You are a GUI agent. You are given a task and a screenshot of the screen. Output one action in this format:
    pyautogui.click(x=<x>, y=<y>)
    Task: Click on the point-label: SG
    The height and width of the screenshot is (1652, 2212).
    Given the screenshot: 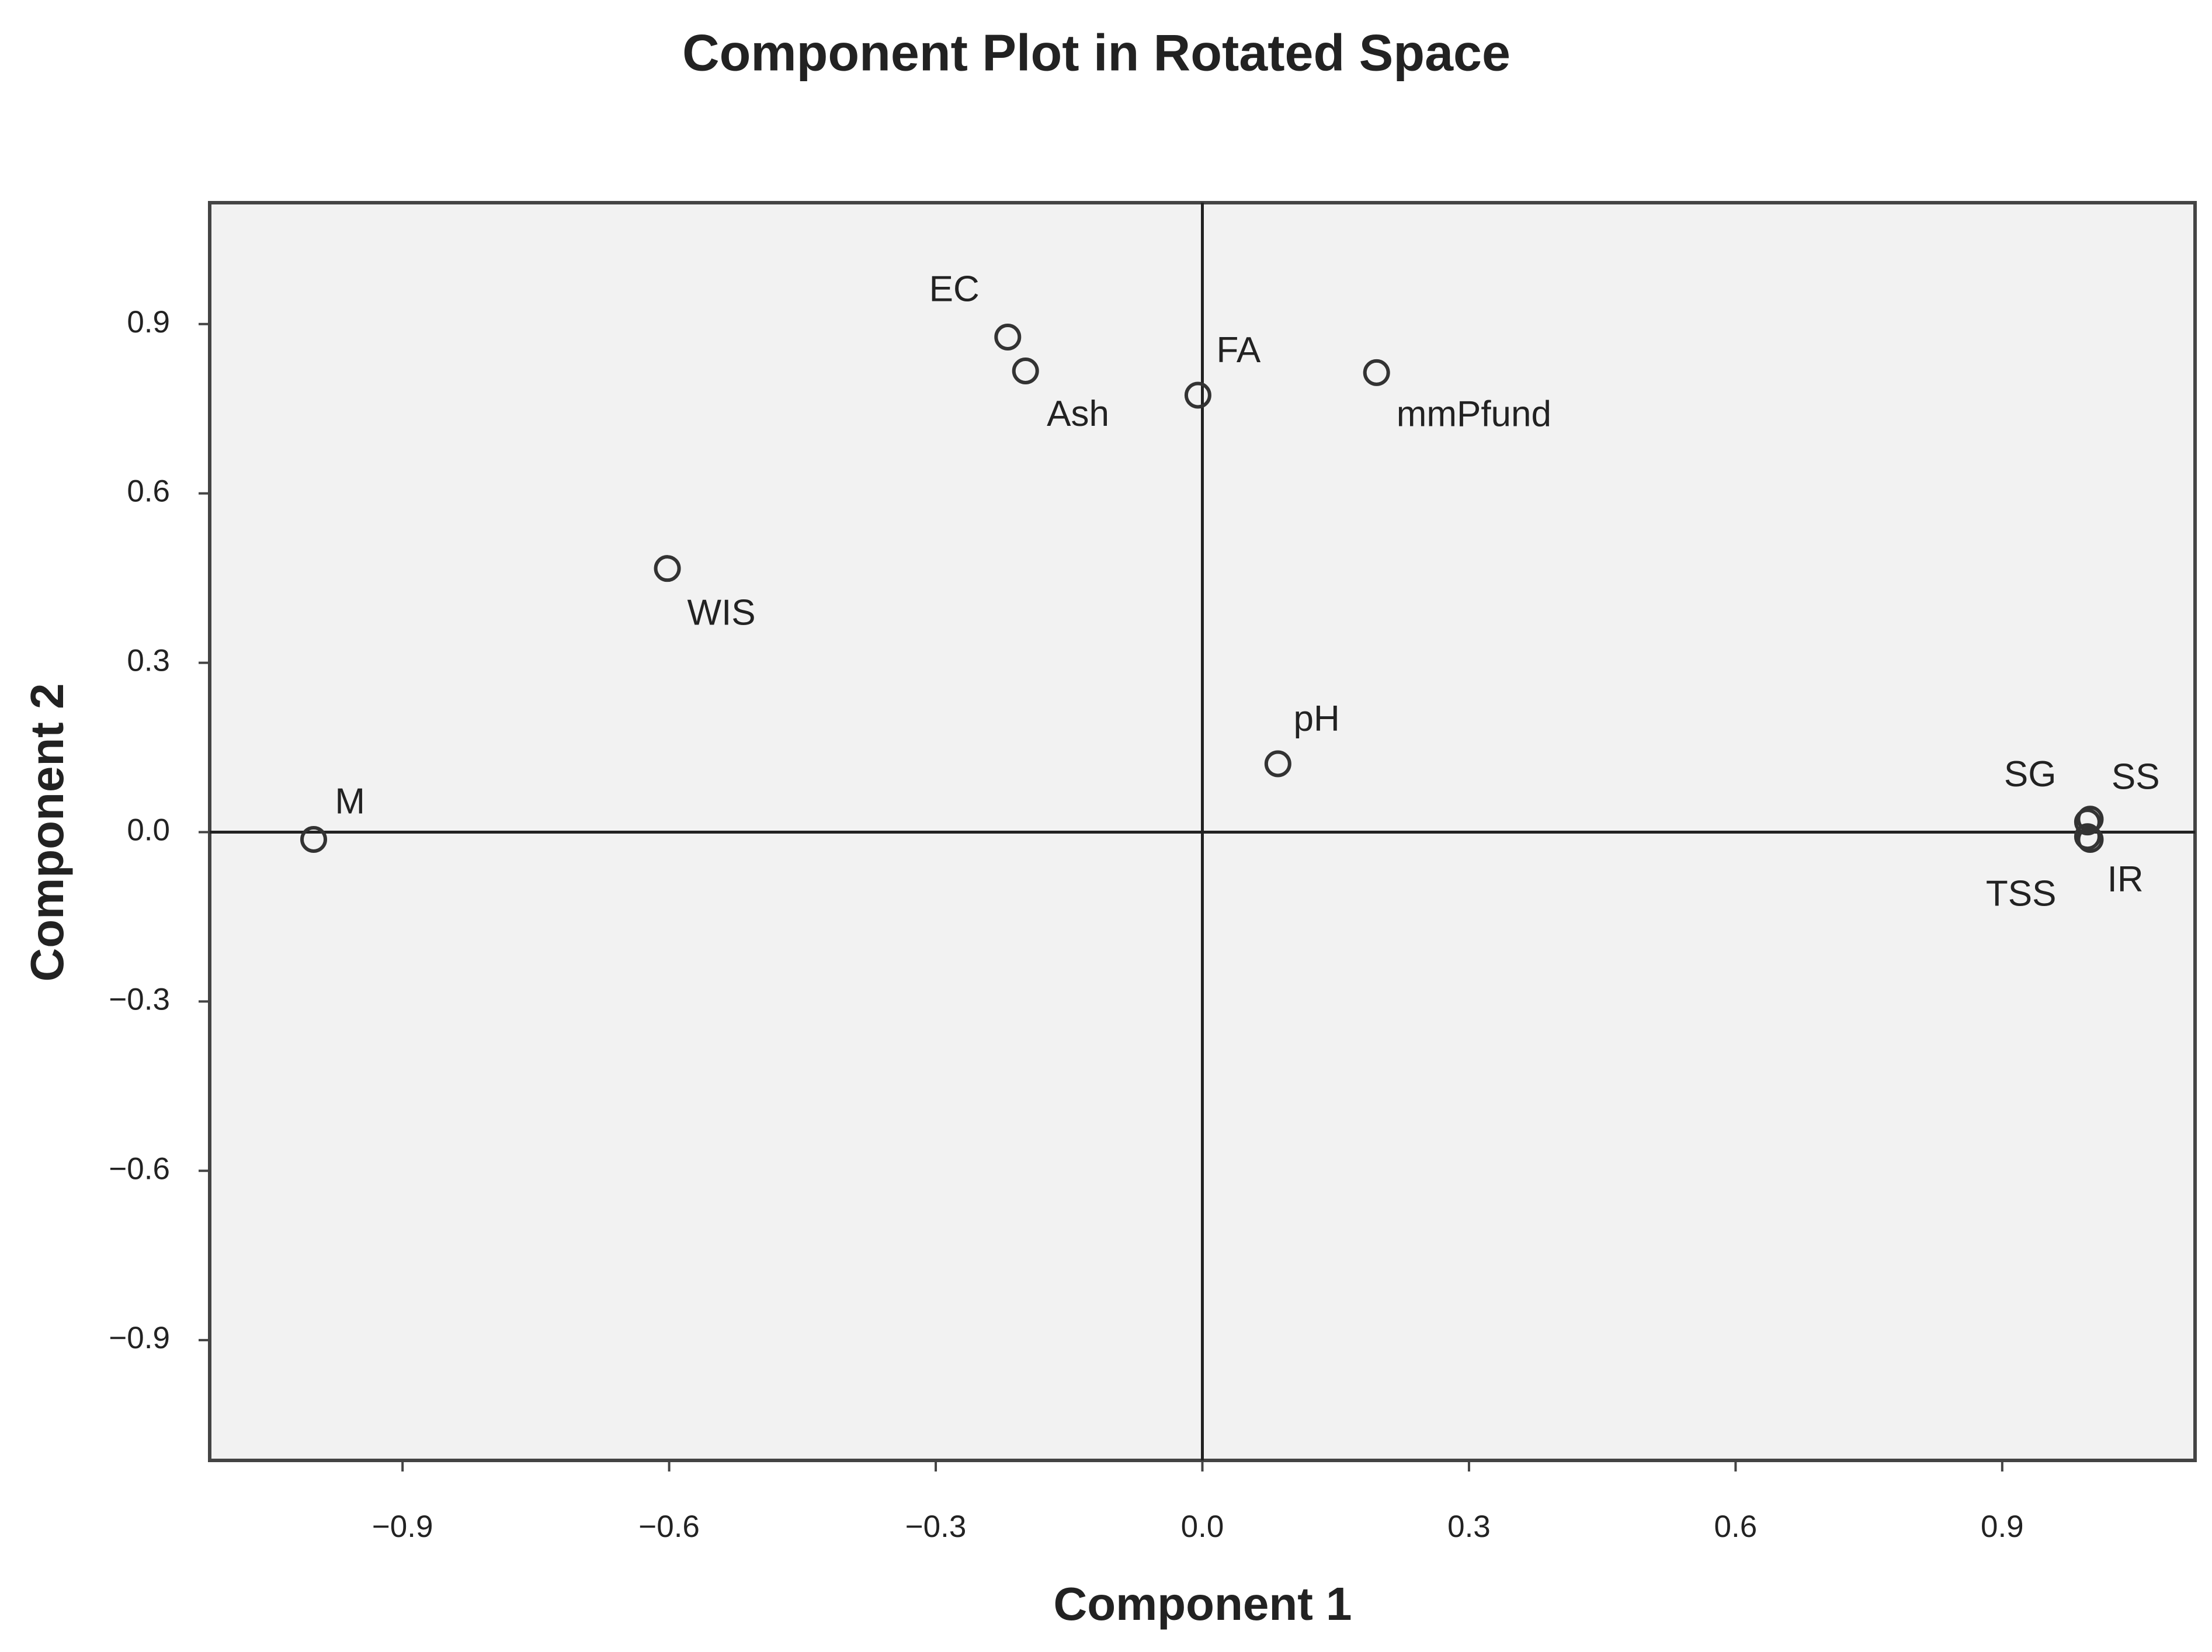 What is the action you would take?
    pyautogui.click(x=2030, y=774)
    